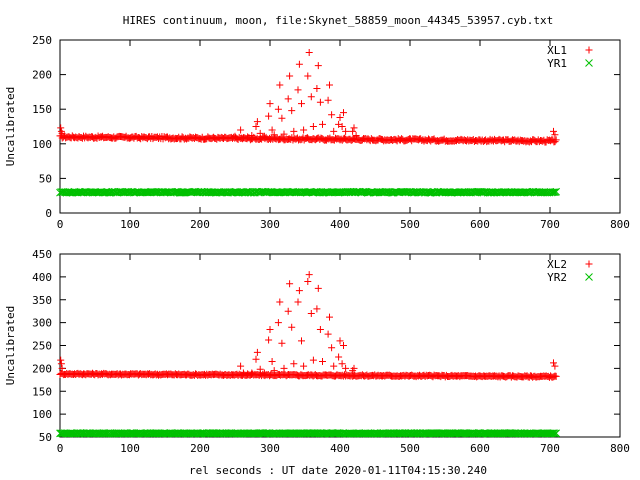 The width and height of the screenshot is (640, 480). What do you see at coordinates (42, 300) in the screenshot?
I see `y-tick-label: 350` at bounding box center [42, 300].